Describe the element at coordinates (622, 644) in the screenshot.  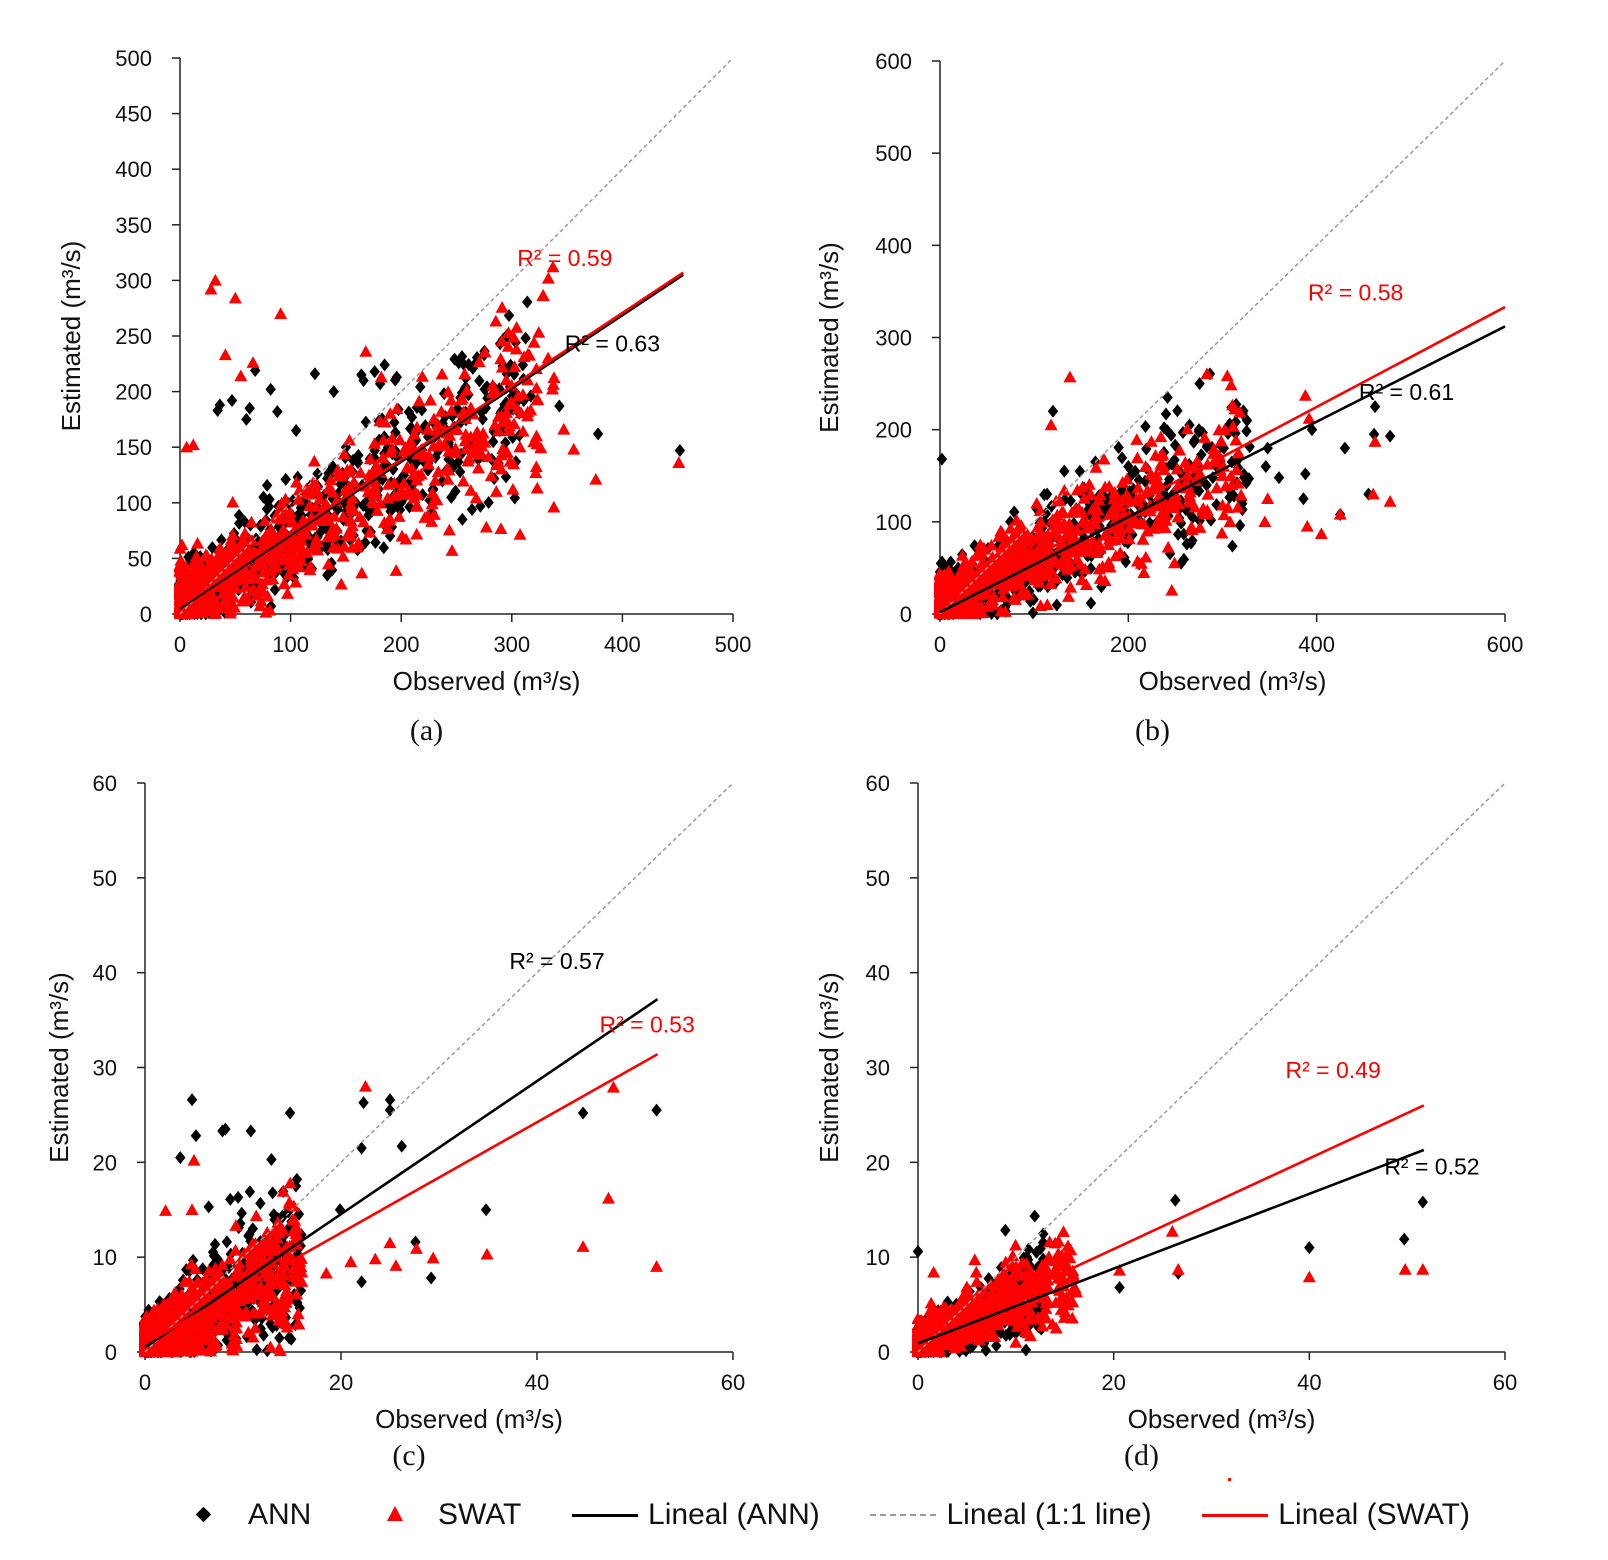
I see `x-tick-label: 400` at that location.